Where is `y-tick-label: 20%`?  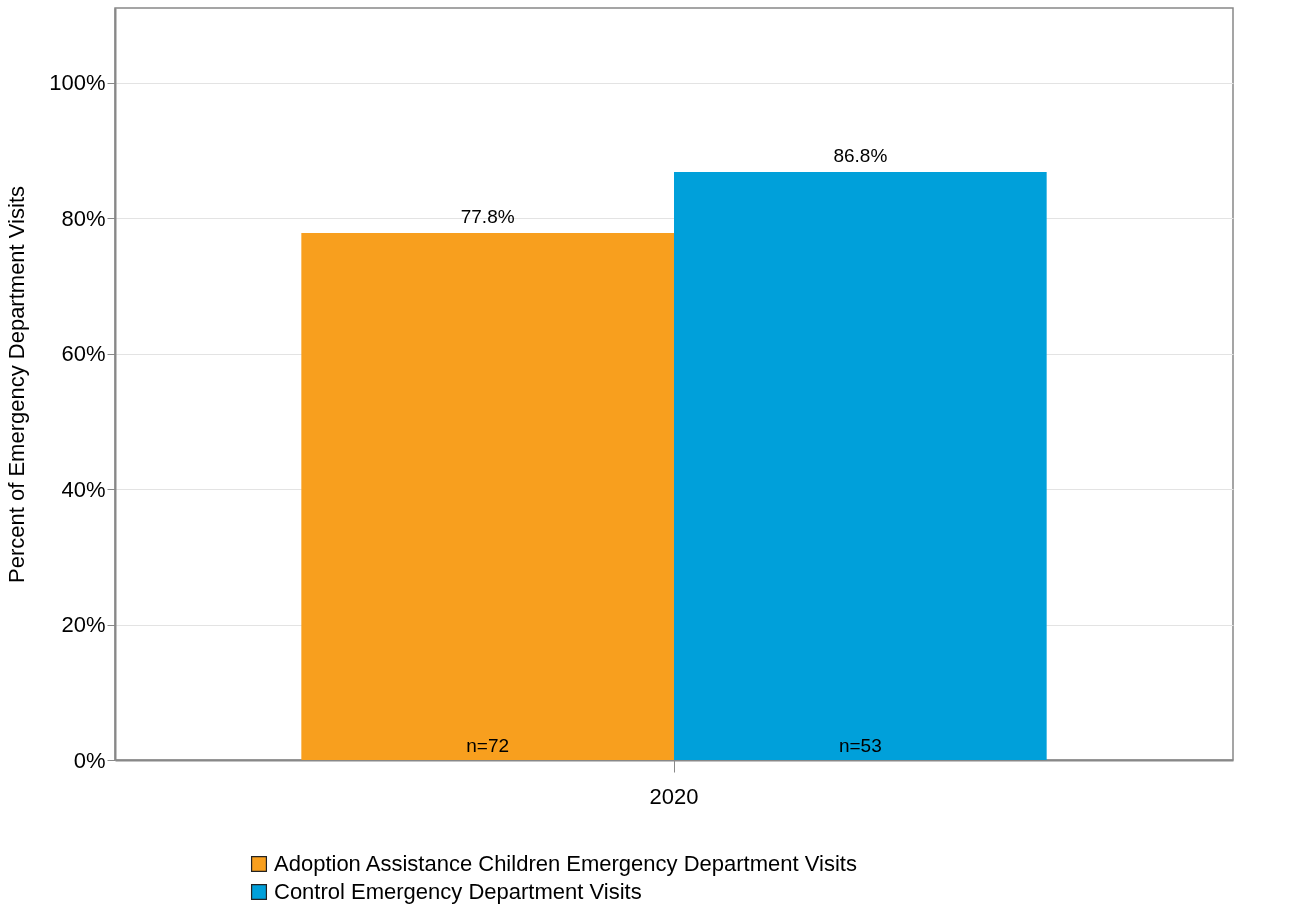
y-tick-label: 20% is located at coordinates (83, 624).